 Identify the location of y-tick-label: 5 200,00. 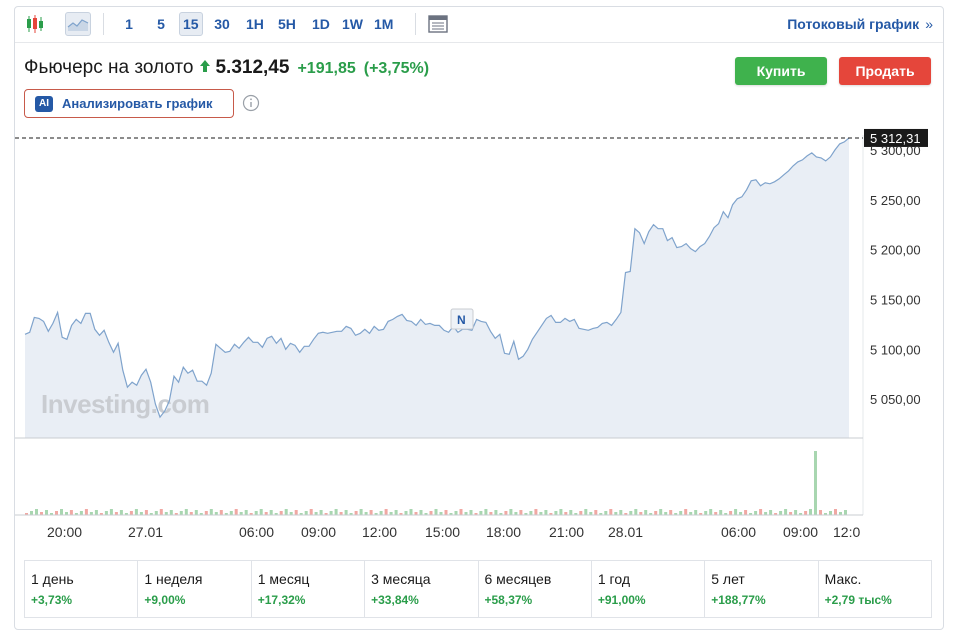
(895, 250).